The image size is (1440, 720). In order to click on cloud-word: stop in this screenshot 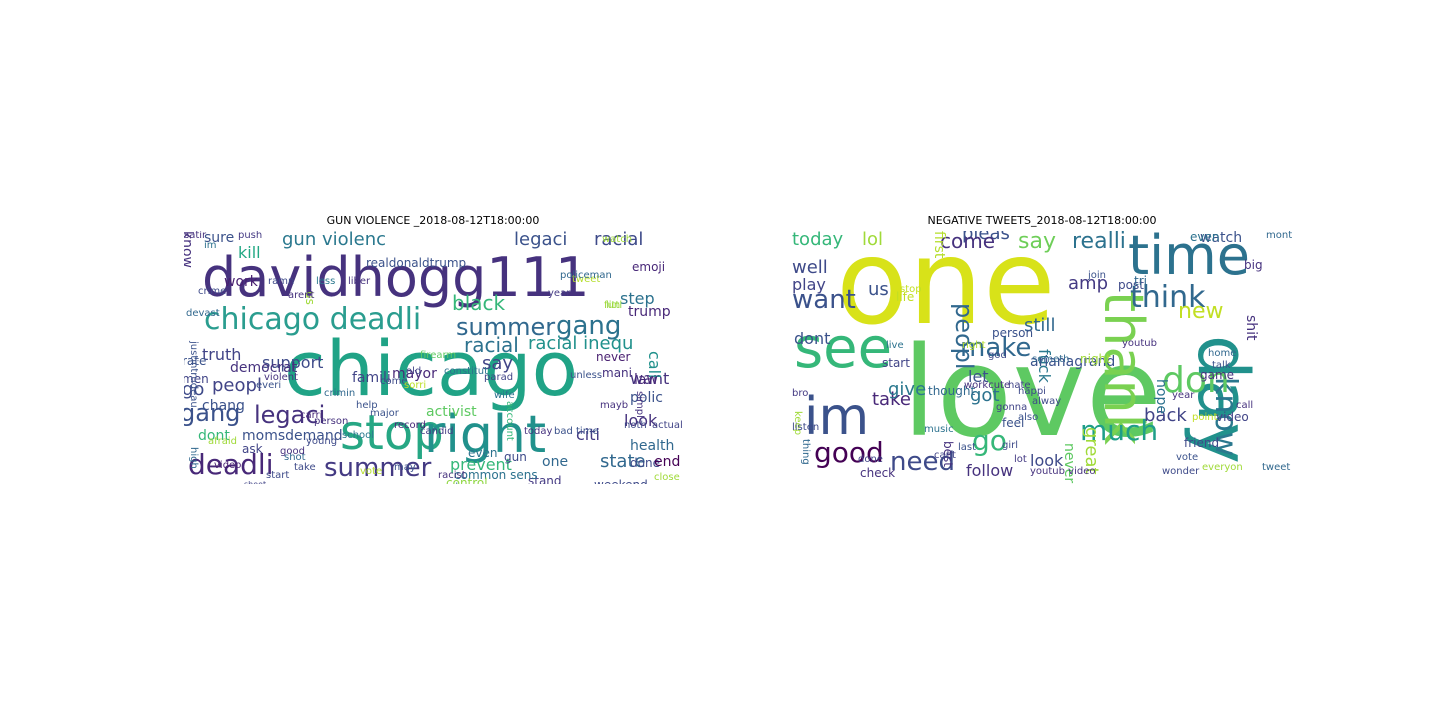, I will do `click(392, 433)`.